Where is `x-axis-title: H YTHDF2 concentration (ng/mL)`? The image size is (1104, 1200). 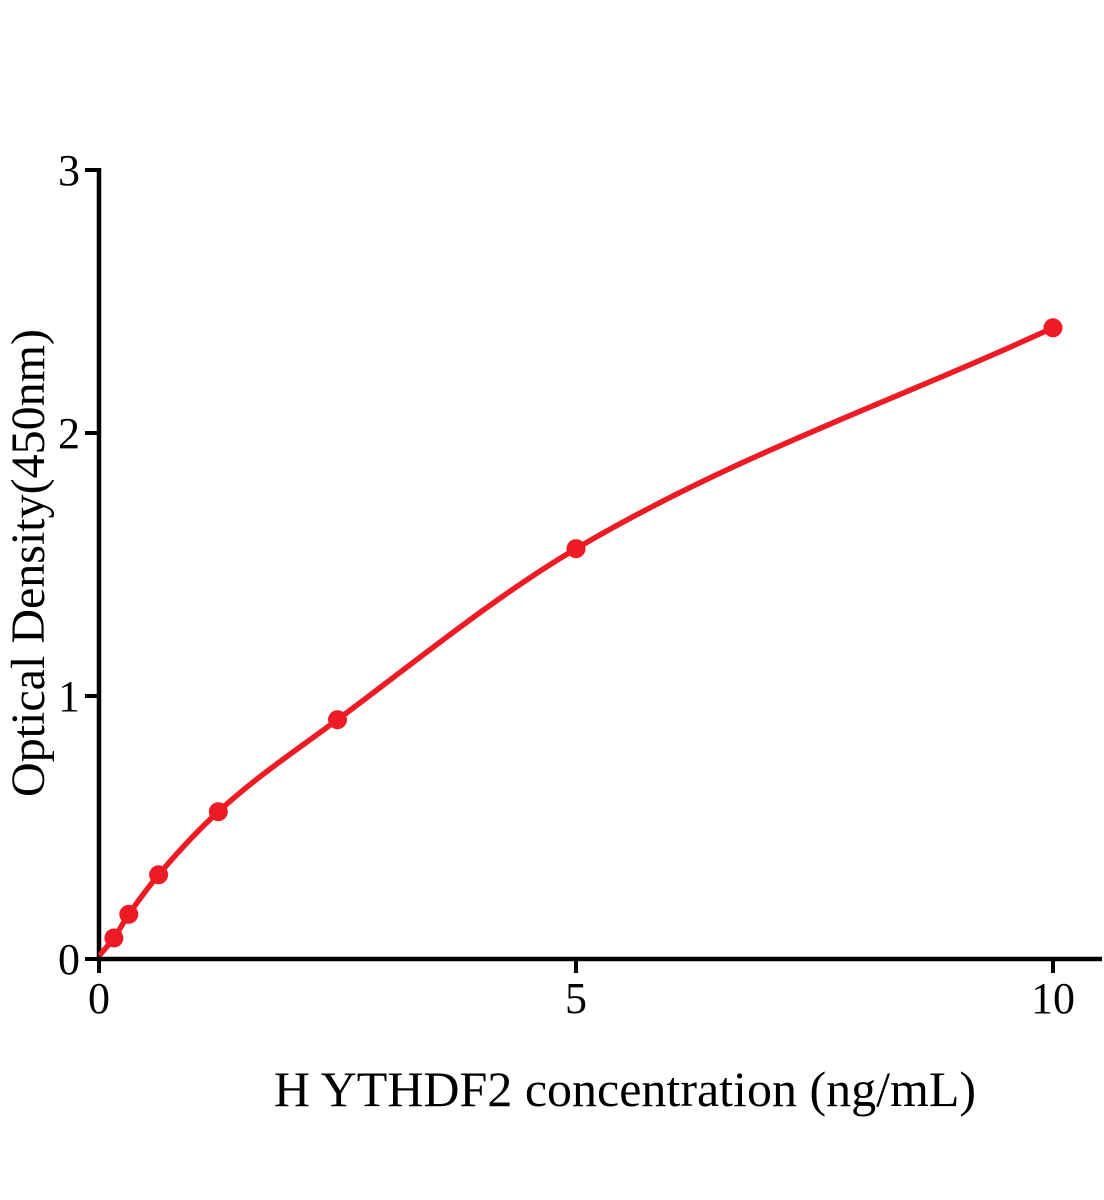 x-axis-title: H YTHDF2 concentration (ng/mL) is located at coordinates (625, 1089).